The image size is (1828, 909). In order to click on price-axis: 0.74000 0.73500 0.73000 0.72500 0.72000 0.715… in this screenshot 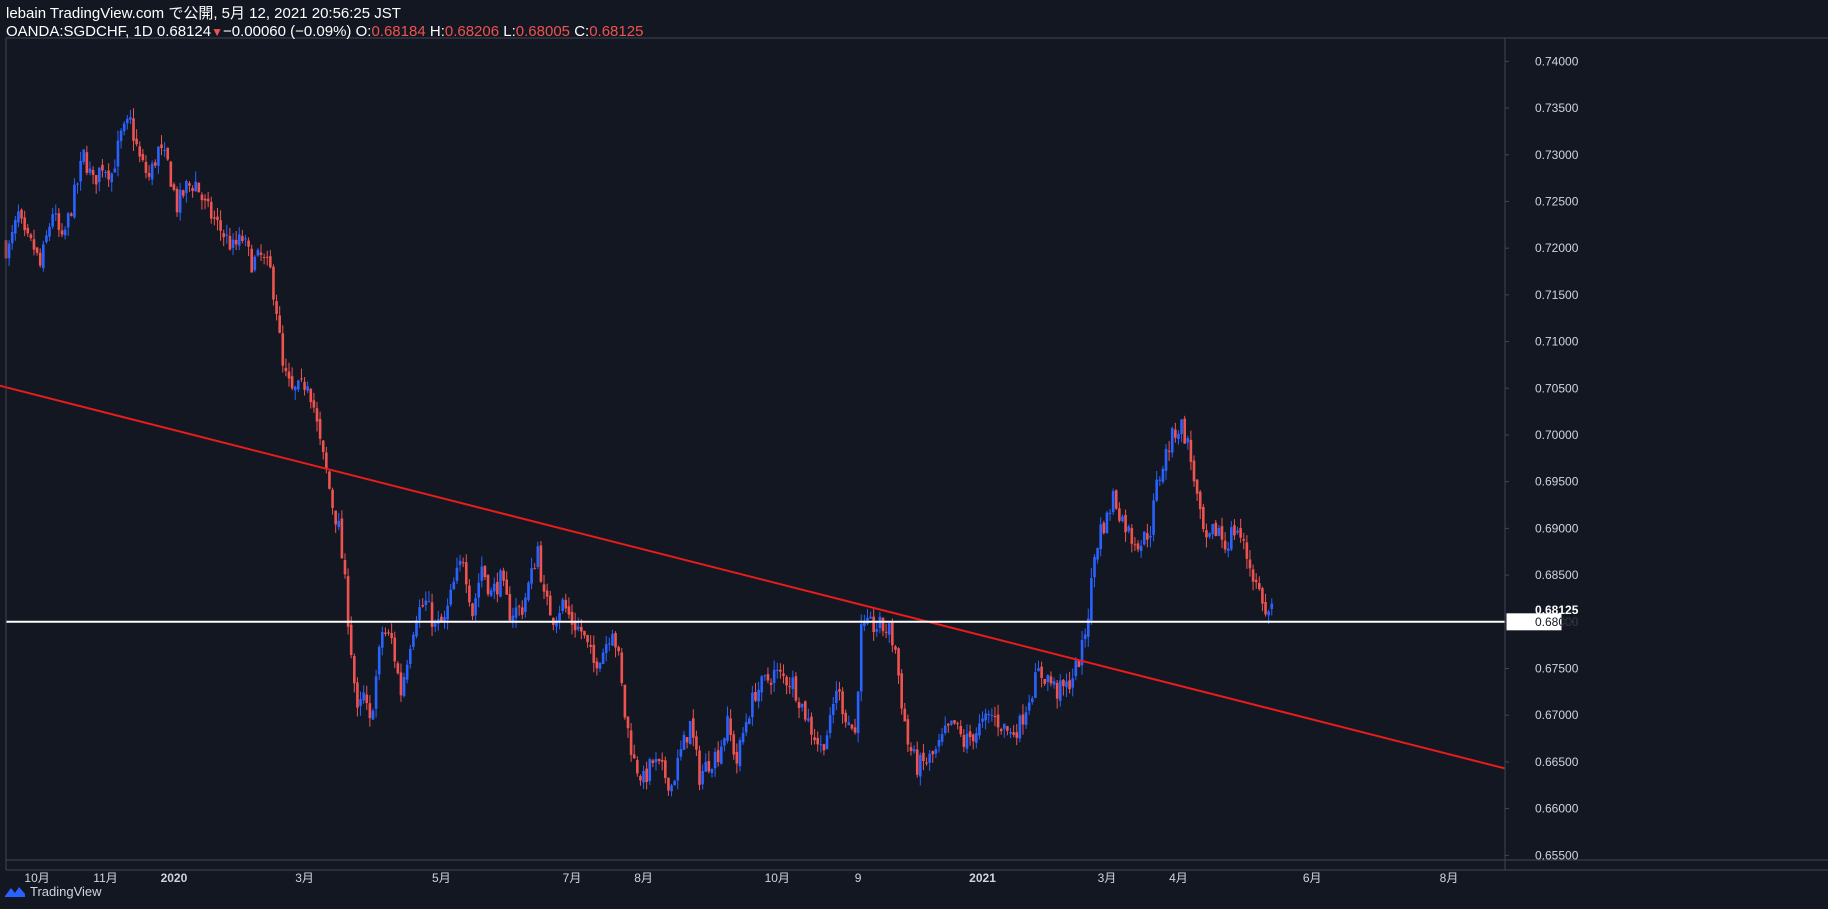, I will do `click(1542, 458)`.